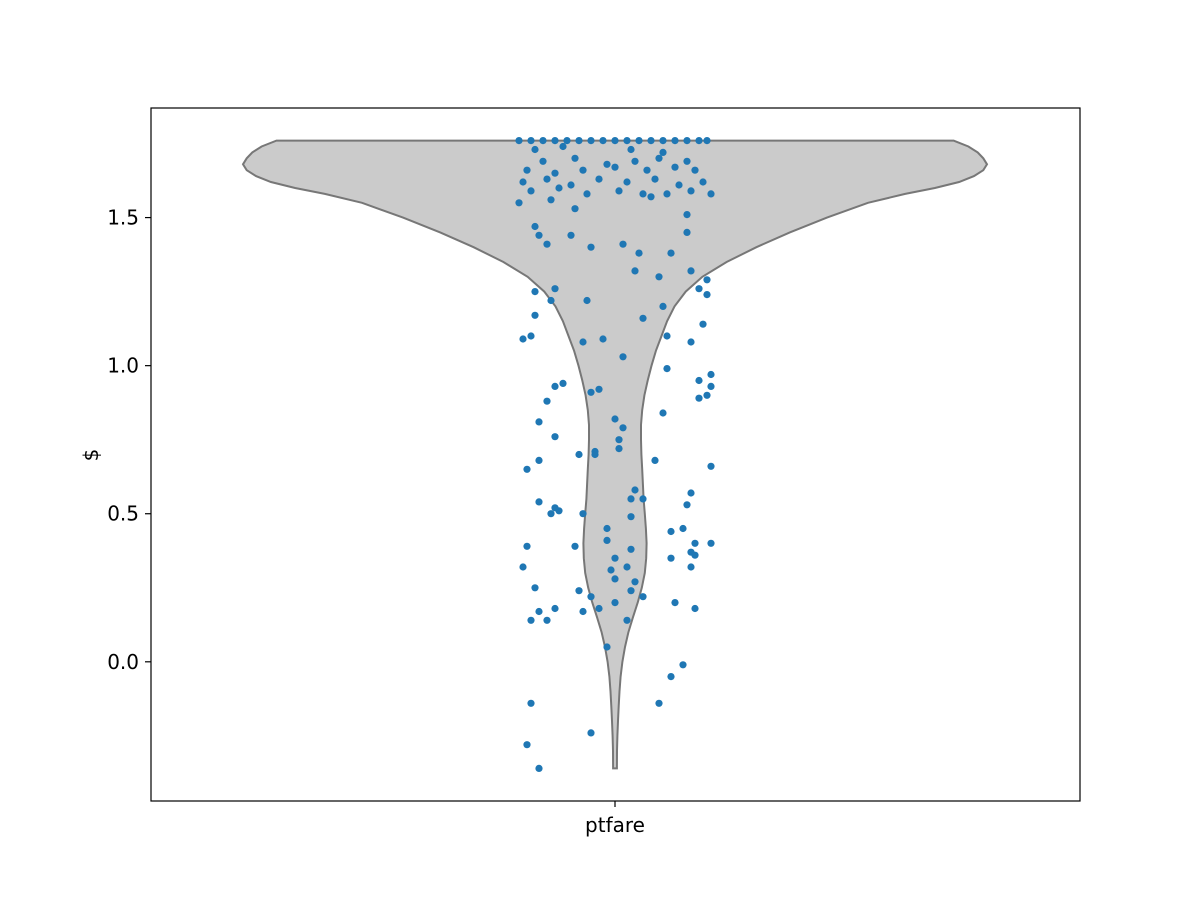 The height and width of the screenshot is (900, 1200). What do you see at coordinates (91, 455) in the screenshot?
I see `y-axis-label: $` at bounding box center [91, 455].